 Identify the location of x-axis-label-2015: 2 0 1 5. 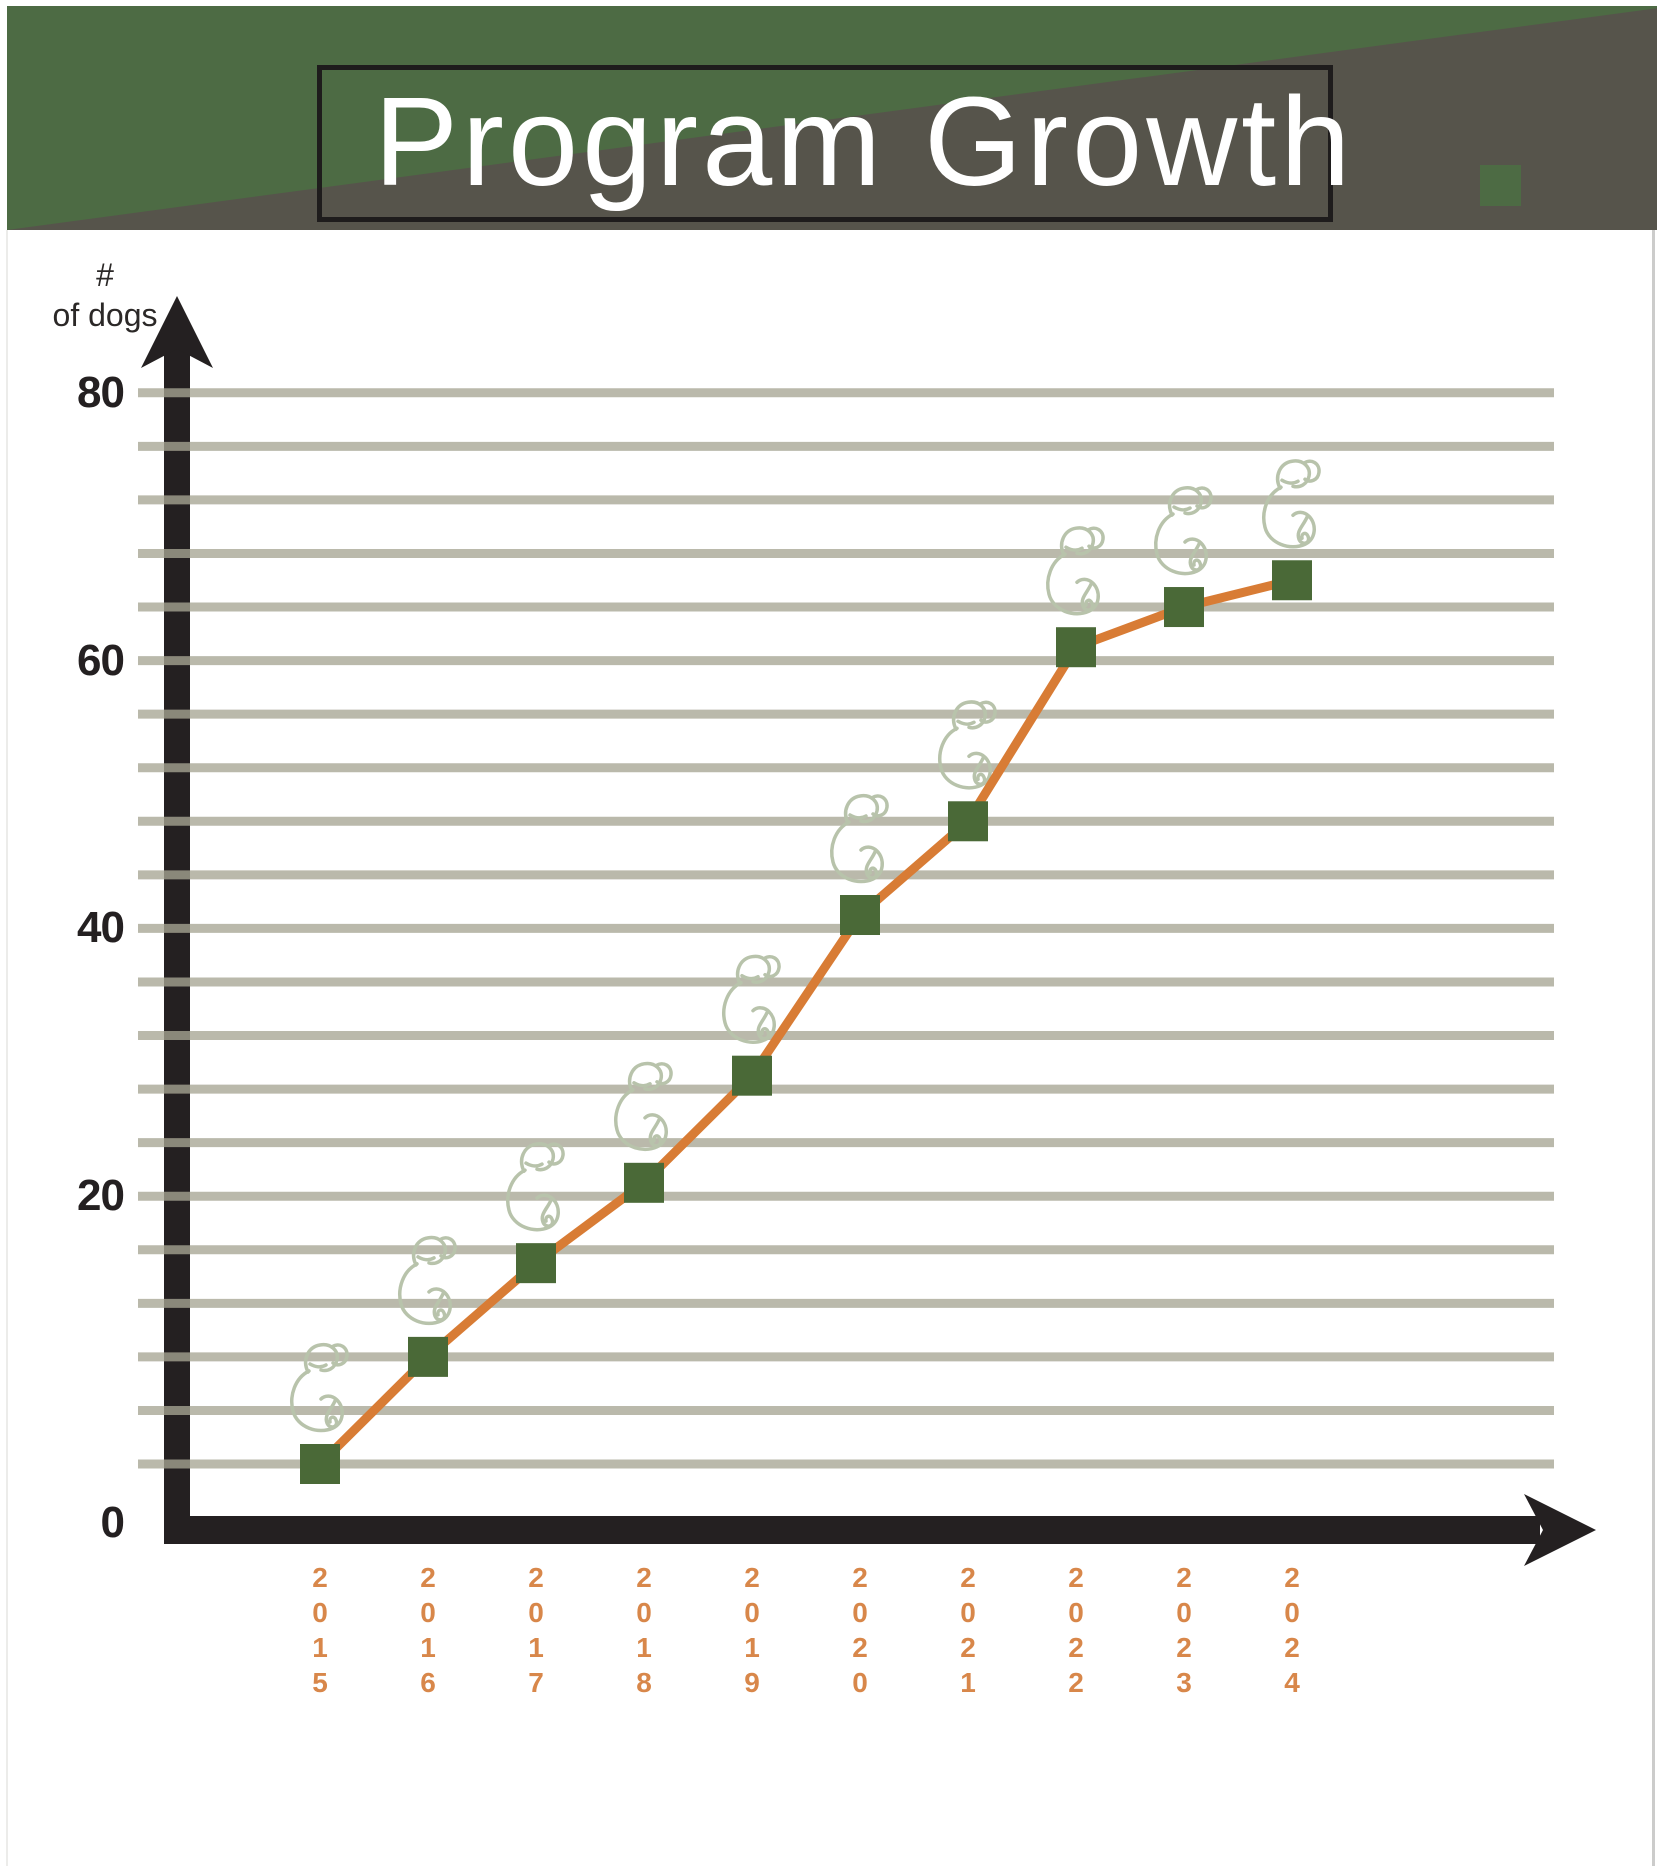
(320, 1630).